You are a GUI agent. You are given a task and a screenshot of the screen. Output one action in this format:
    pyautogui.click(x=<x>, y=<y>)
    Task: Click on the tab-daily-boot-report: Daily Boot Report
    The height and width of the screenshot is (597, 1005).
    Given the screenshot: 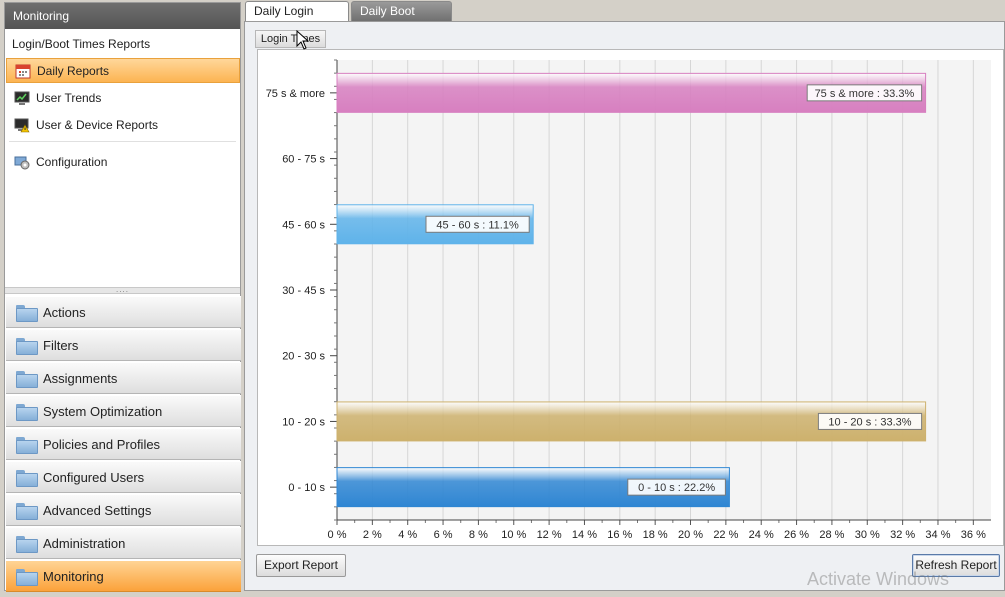 What is the action you would take?
    pyautogui.click(x=401, y=19)
    